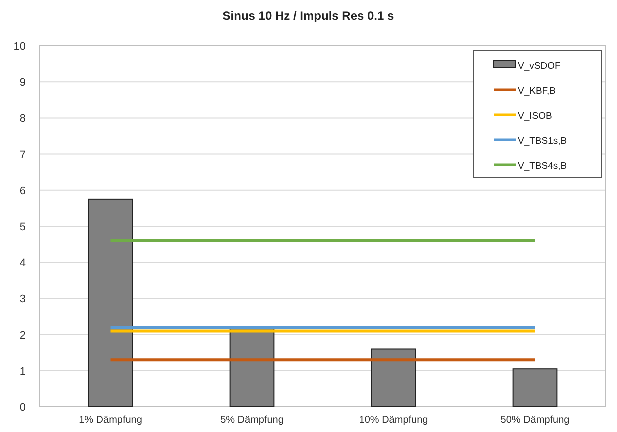 Image resolution: width=617 pixels, height=432 pixels. Describe the element at coordinates (23, 300) in the screenshot. I see `y-tick-label: 3` at that location.